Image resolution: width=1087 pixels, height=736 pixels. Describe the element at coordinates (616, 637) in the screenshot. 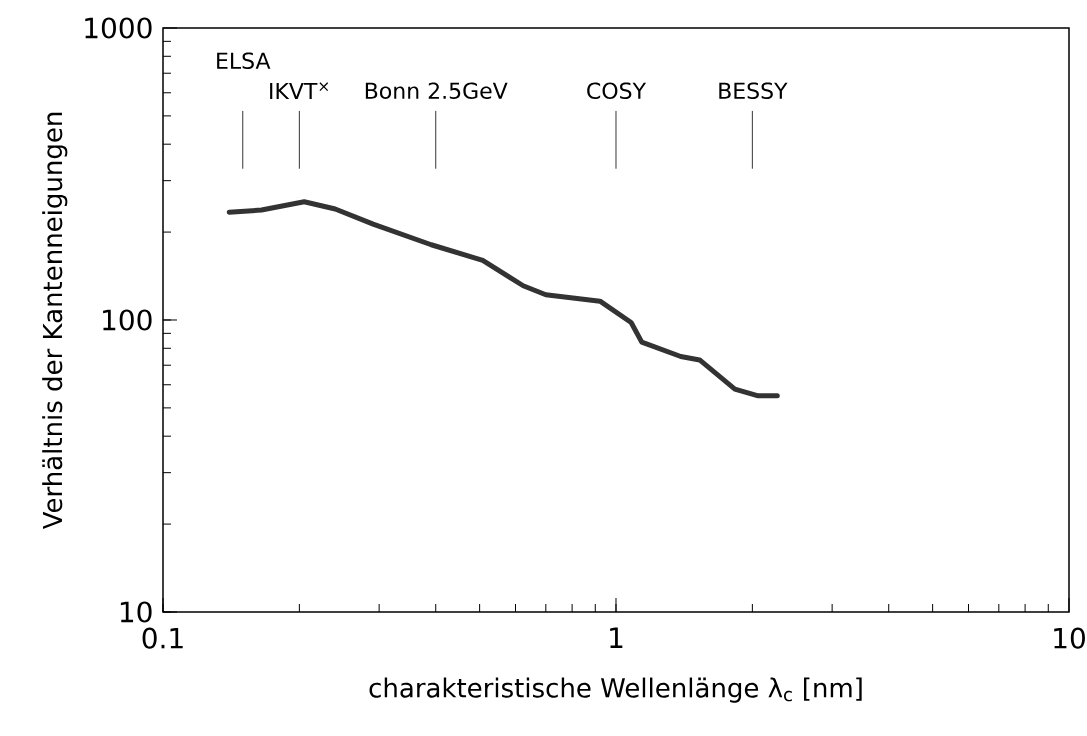

I see `x-tick-label: 1` at that location.